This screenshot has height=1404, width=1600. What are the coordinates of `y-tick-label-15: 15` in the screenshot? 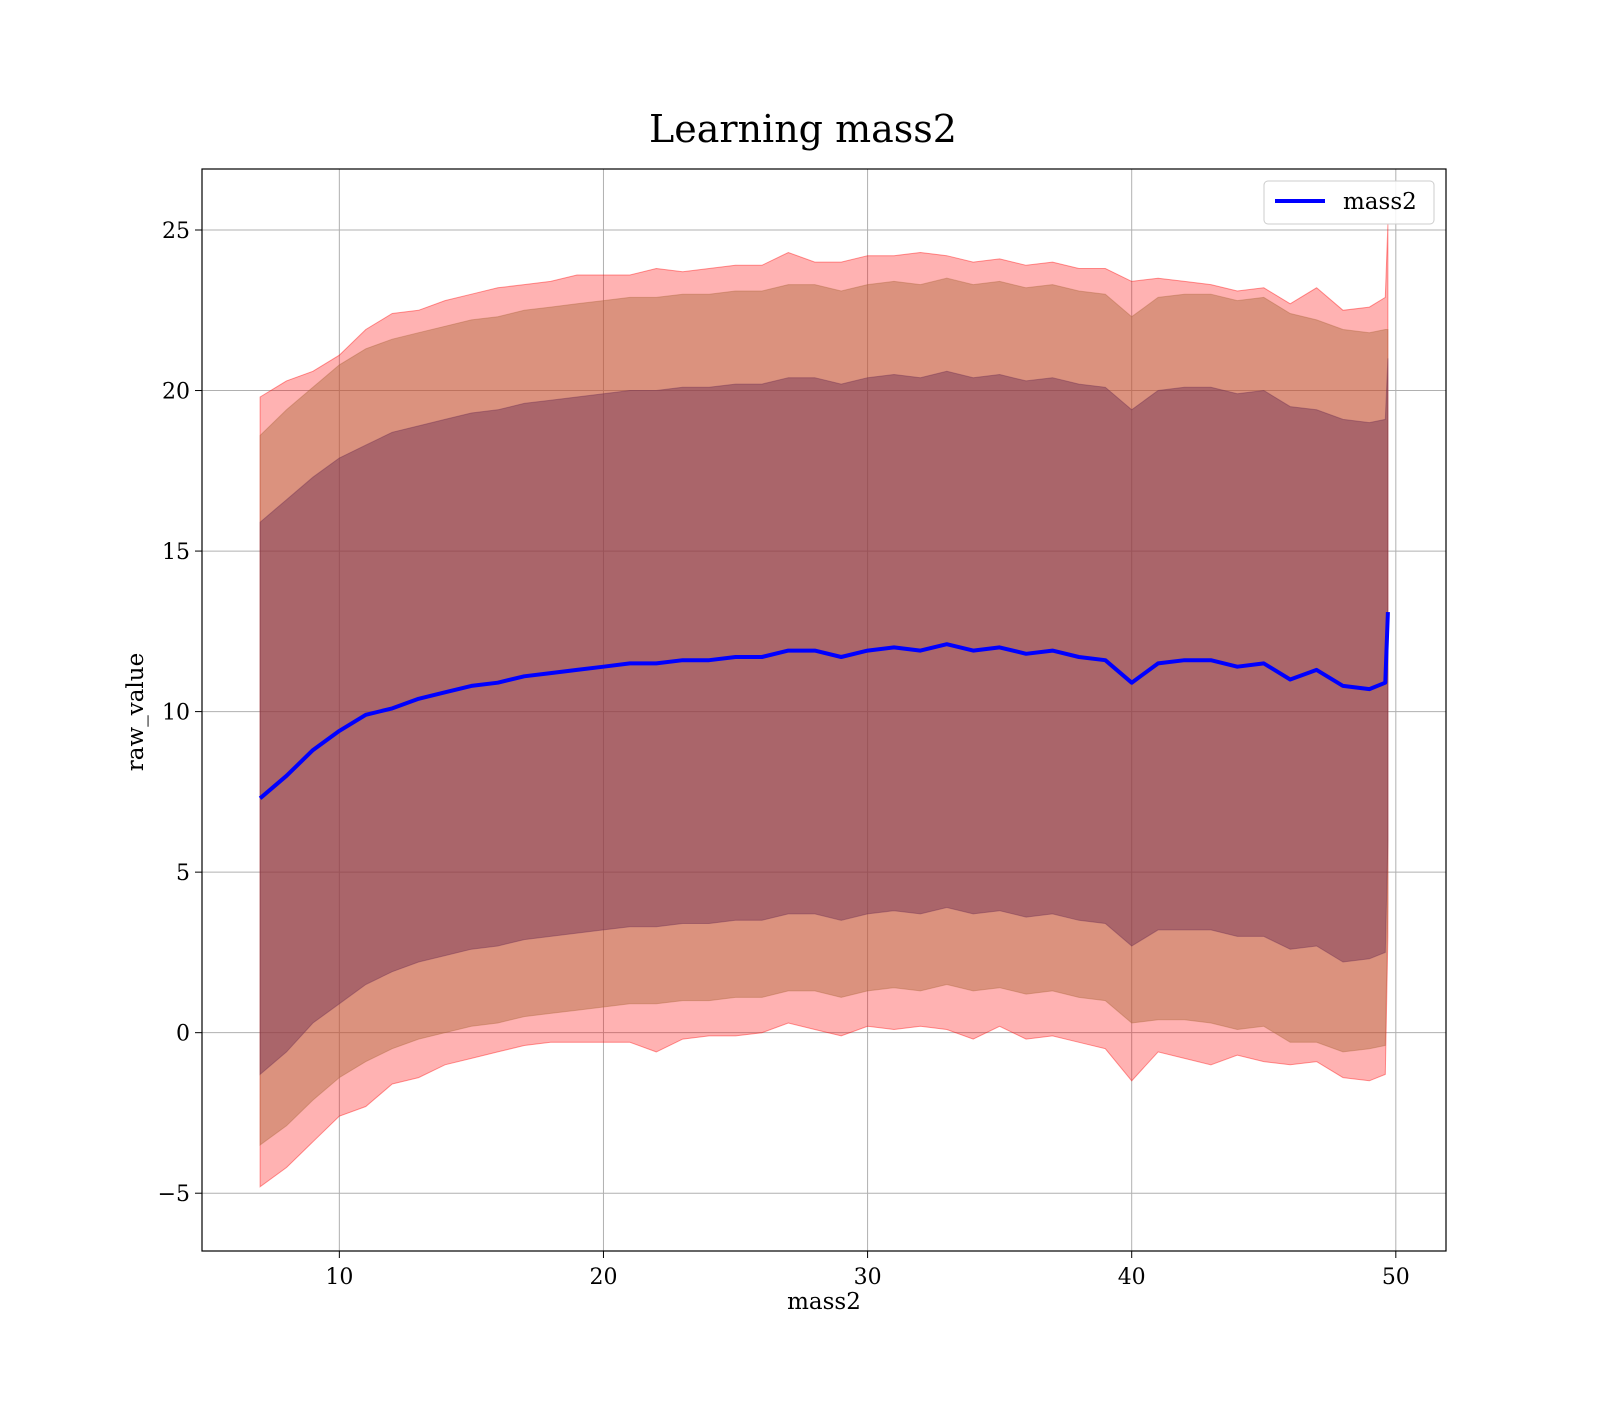 It's located at (176, 552).